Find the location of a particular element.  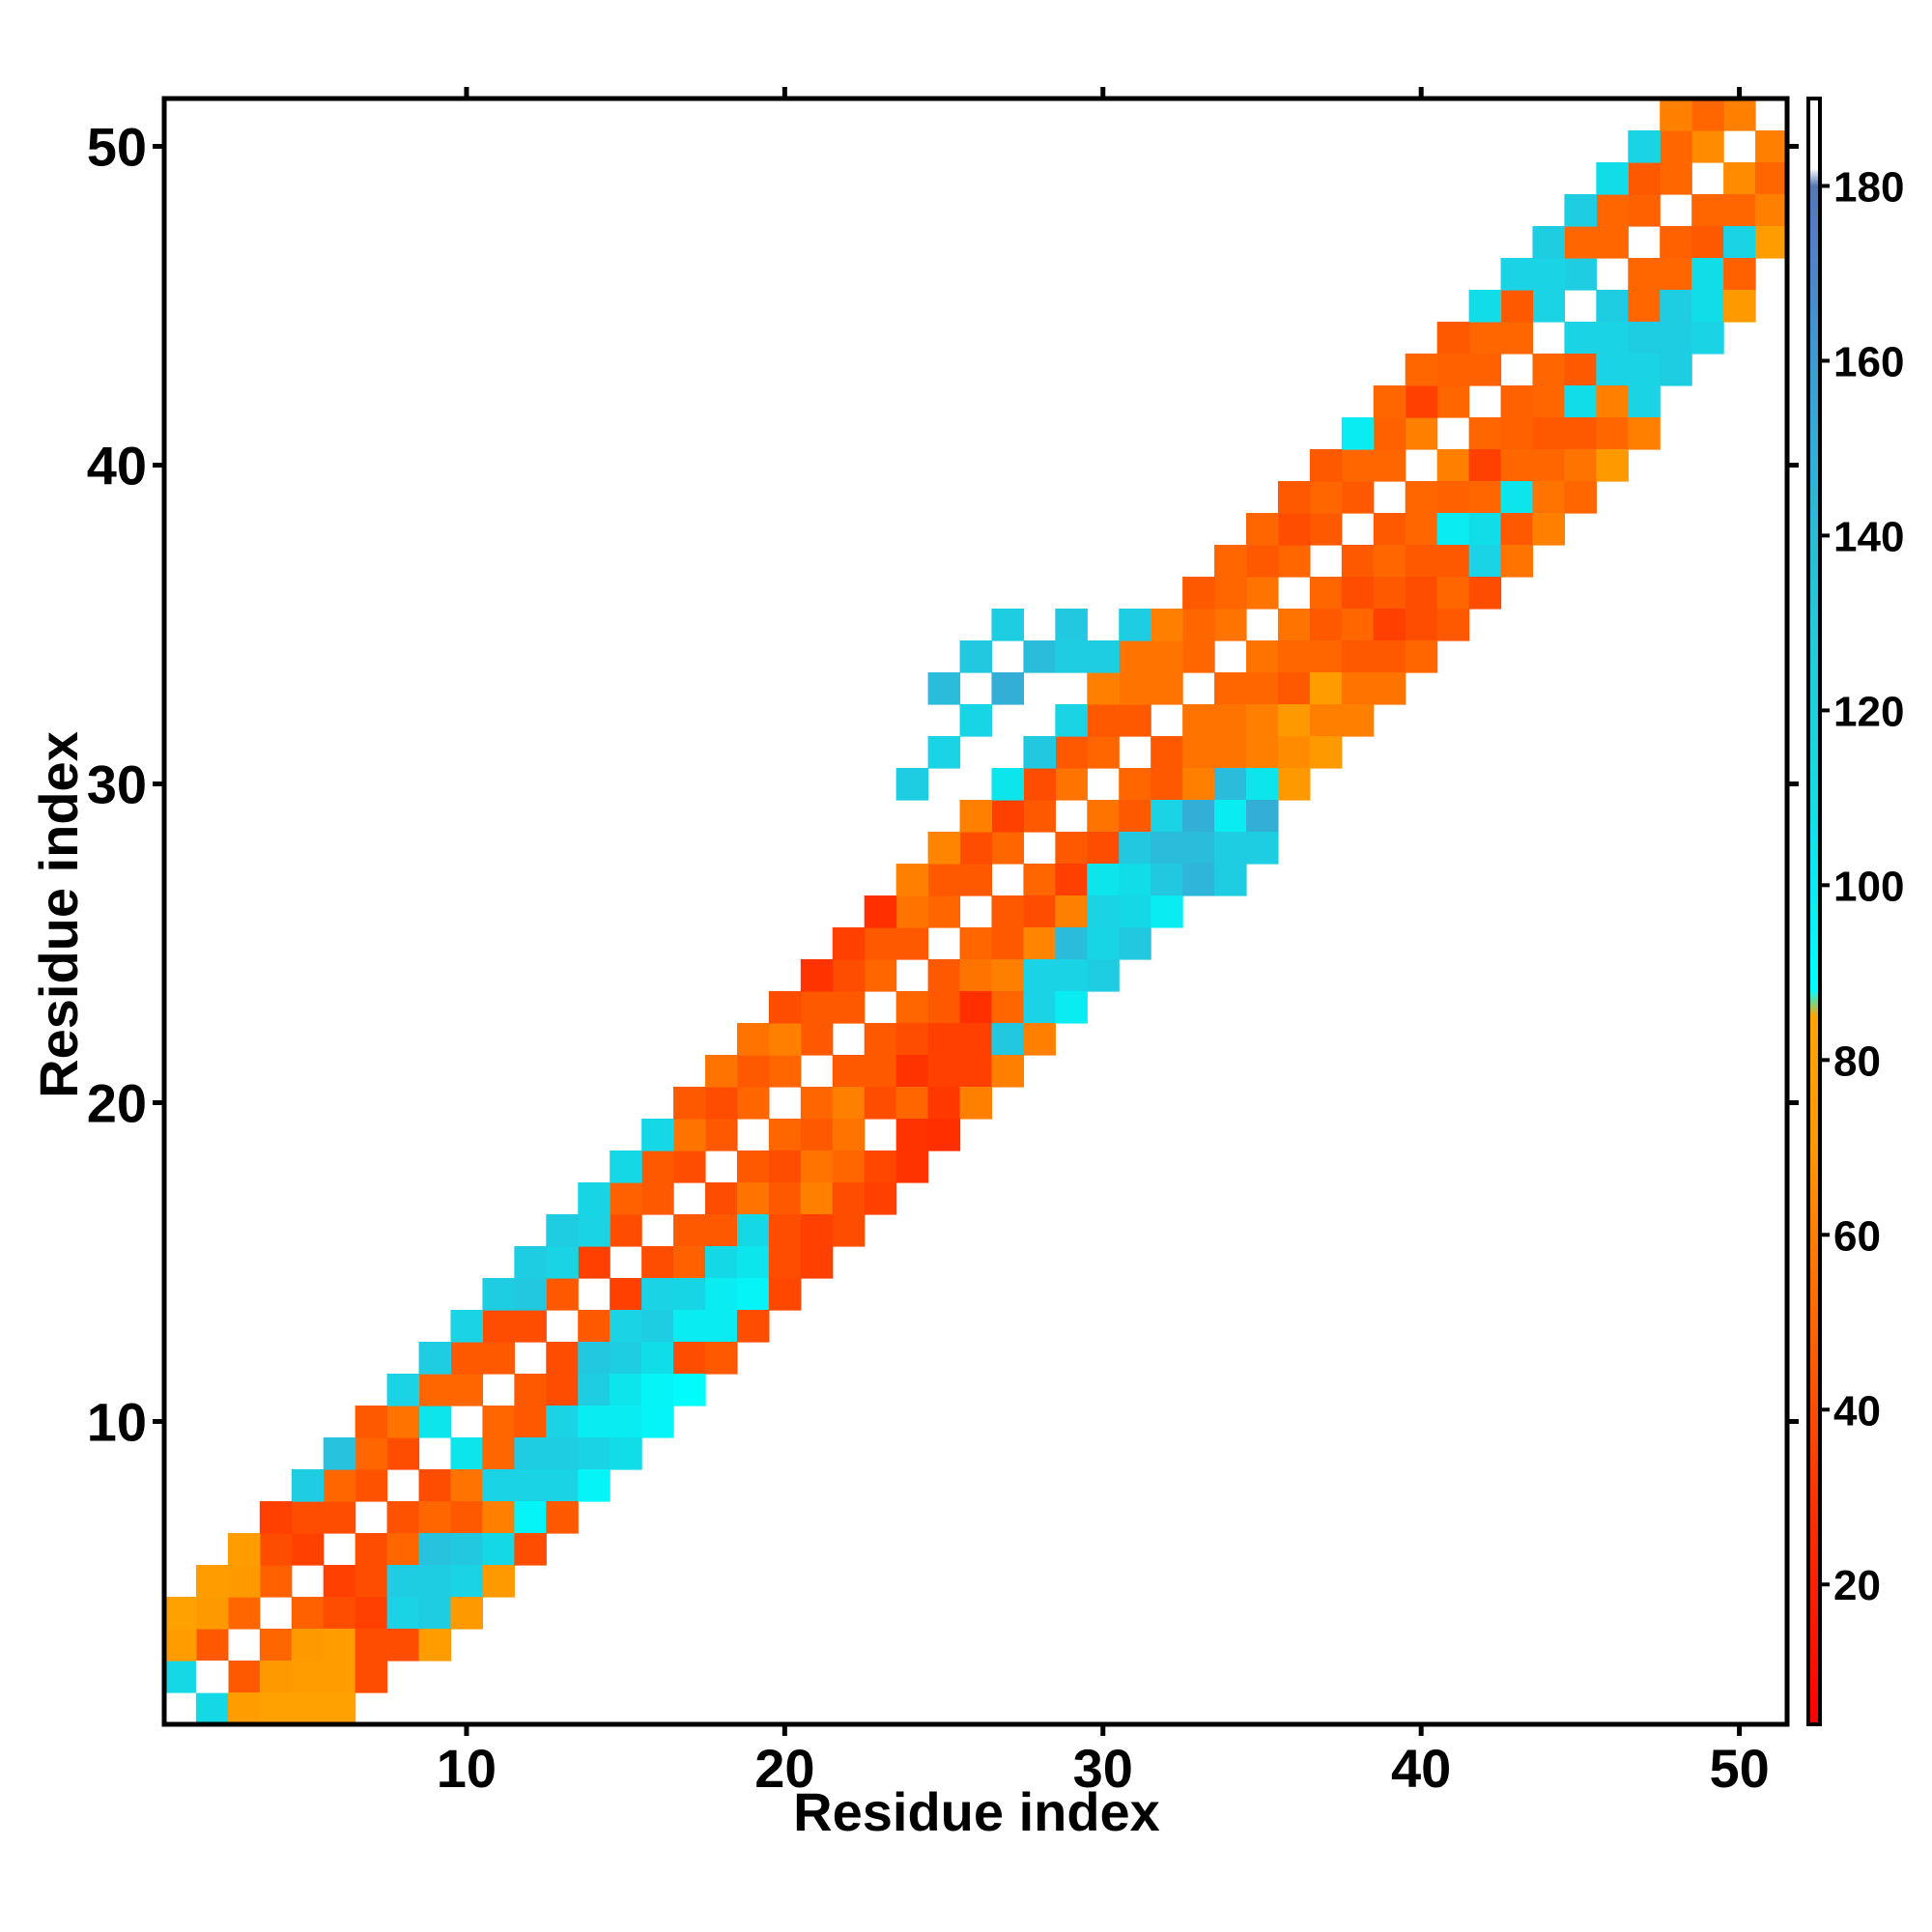

x-tick-label: 10 is located at coordinates (467, 1768).